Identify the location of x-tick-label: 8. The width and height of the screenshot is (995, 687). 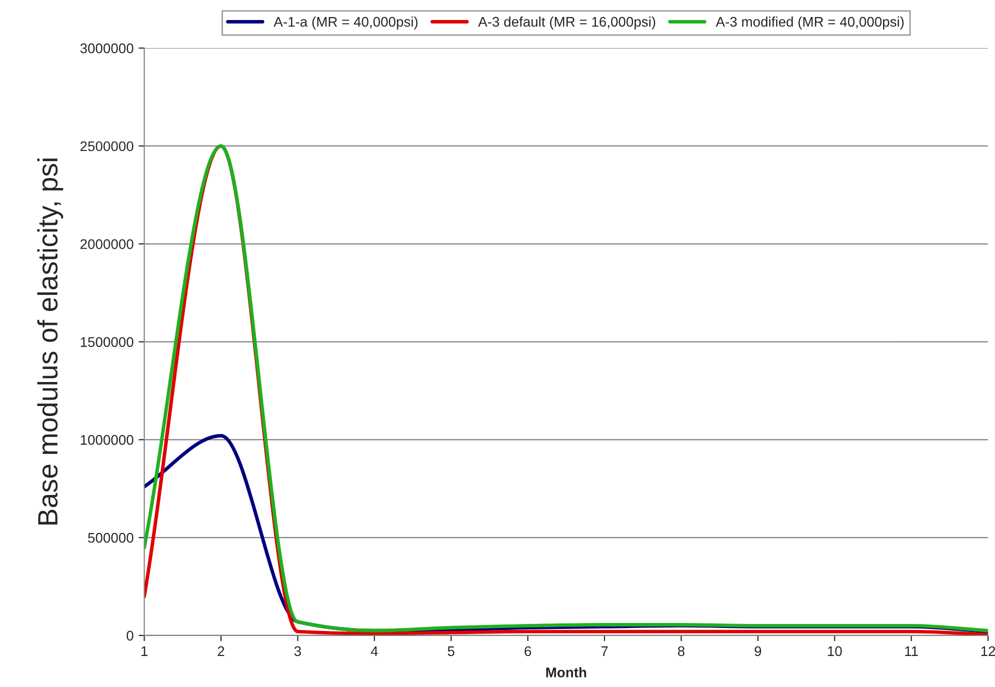
(681, 651).